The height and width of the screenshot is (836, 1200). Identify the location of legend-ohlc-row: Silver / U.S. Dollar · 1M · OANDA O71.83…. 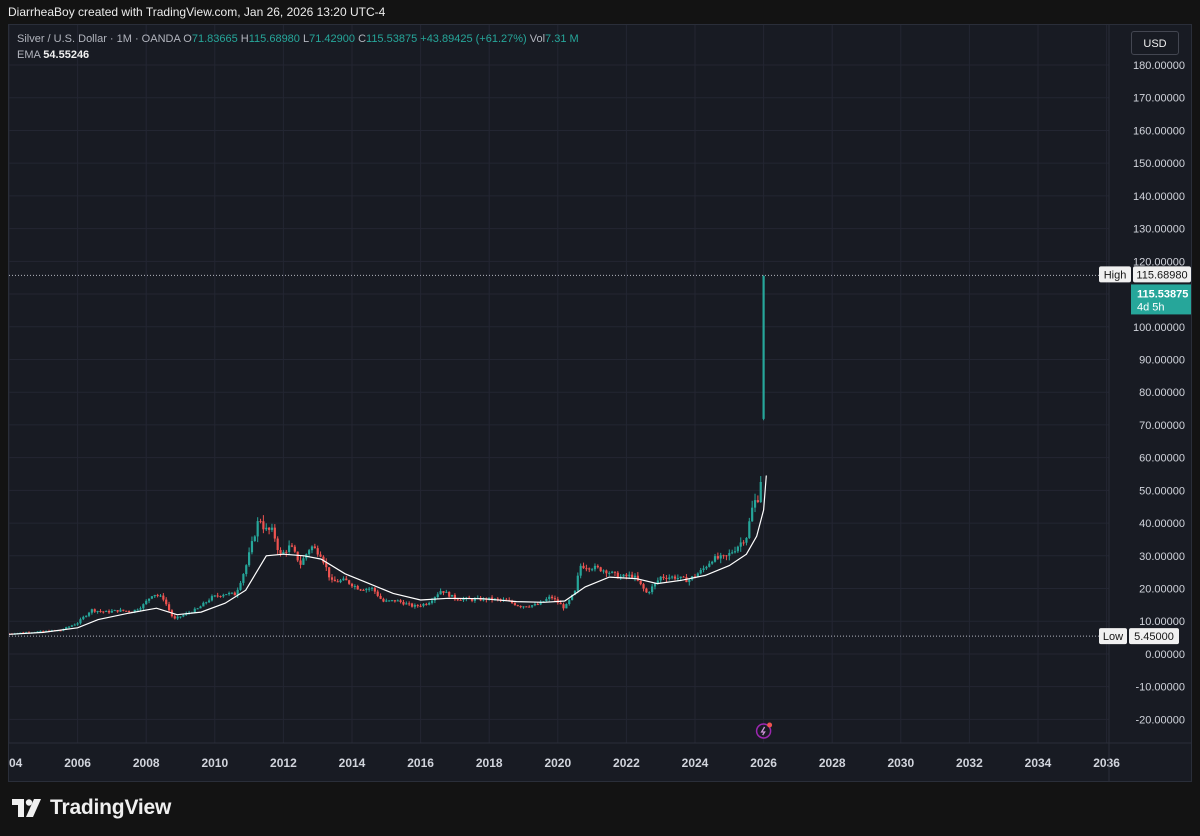
(298, 39).